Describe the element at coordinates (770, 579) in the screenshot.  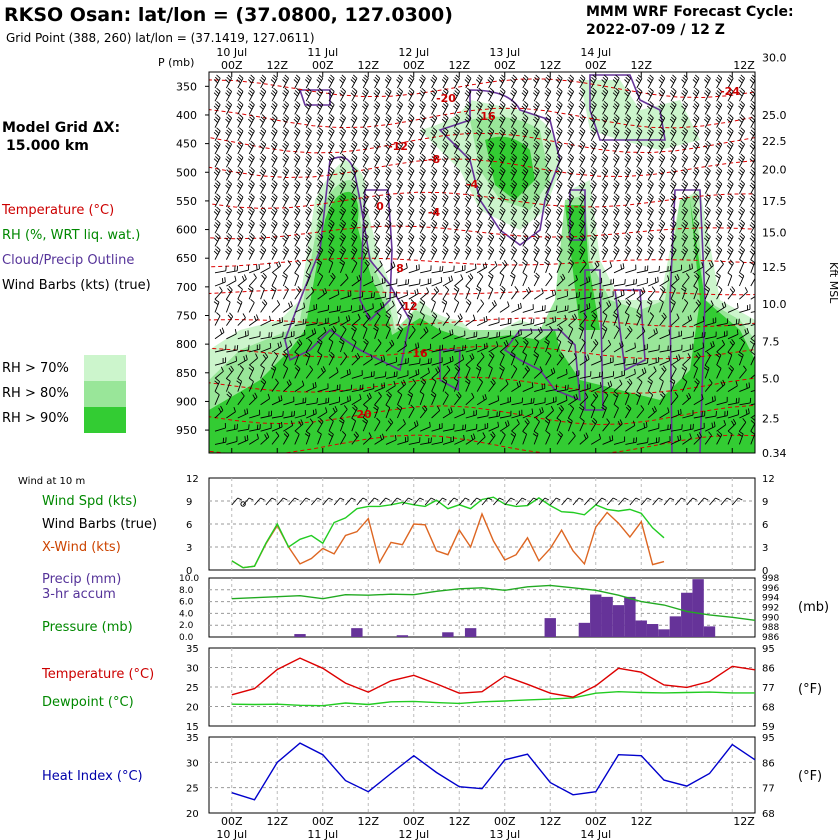
I see `pressure-ytick: 998` at that location.